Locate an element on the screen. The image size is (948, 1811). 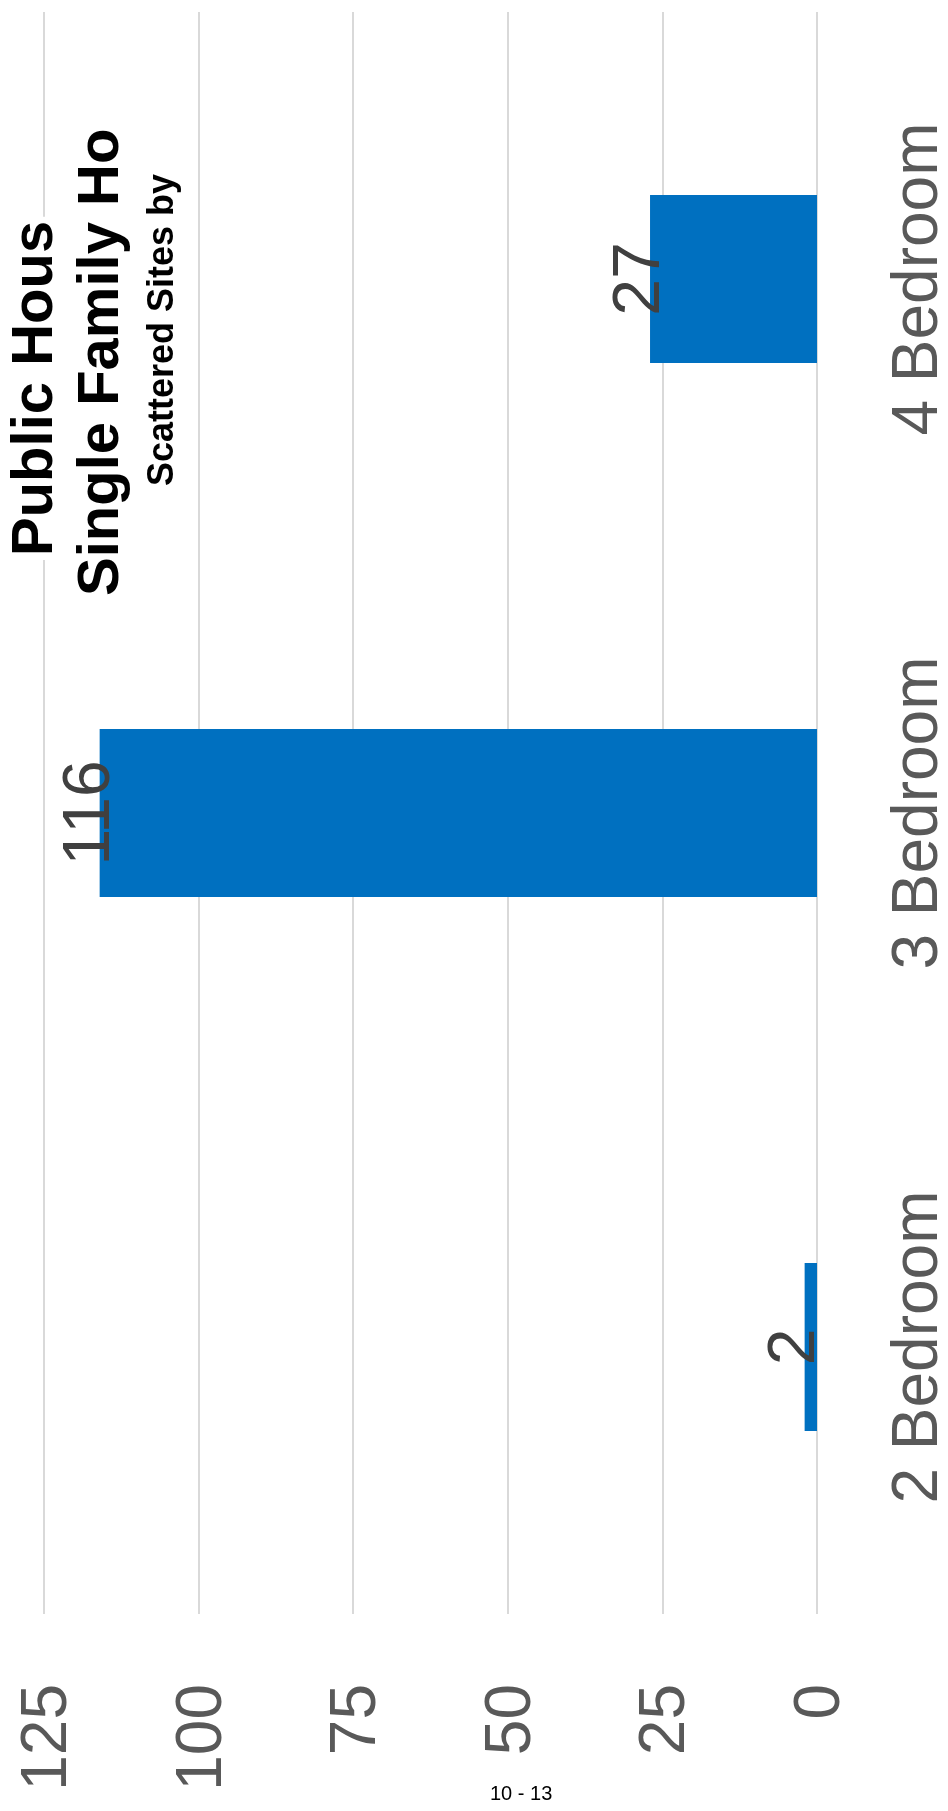
data-label: 27 is located at coordinates (636, 279).